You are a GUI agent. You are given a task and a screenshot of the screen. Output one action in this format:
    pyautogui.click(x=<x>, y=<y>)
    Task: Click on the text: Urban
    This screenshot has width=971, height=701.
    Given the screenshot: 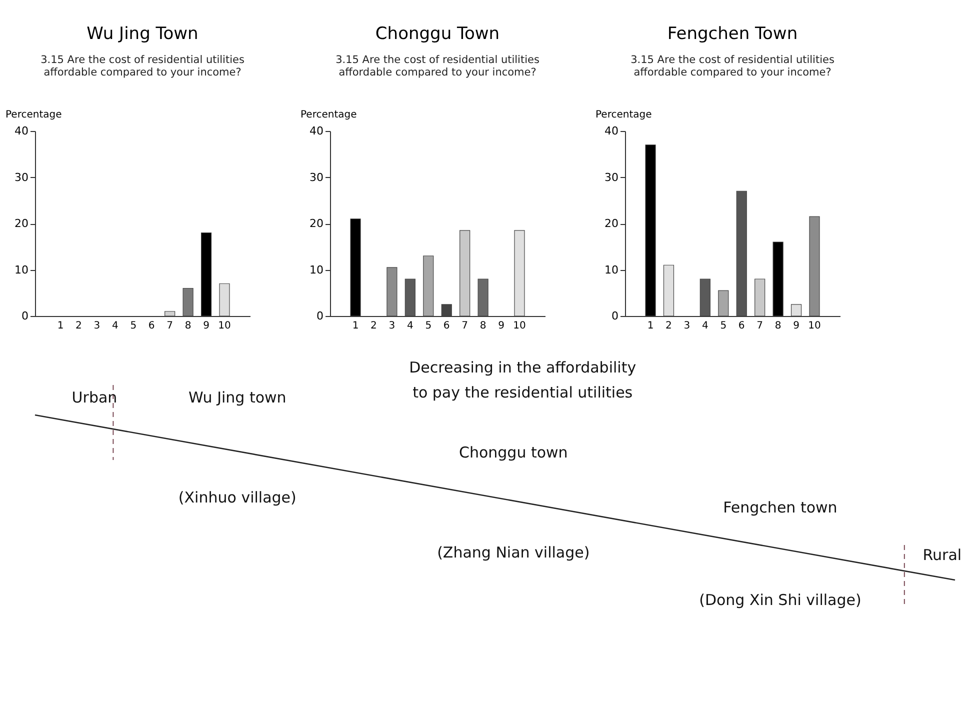 What is the action you would take?
    pyautogui.click(x=95, y=397)
    